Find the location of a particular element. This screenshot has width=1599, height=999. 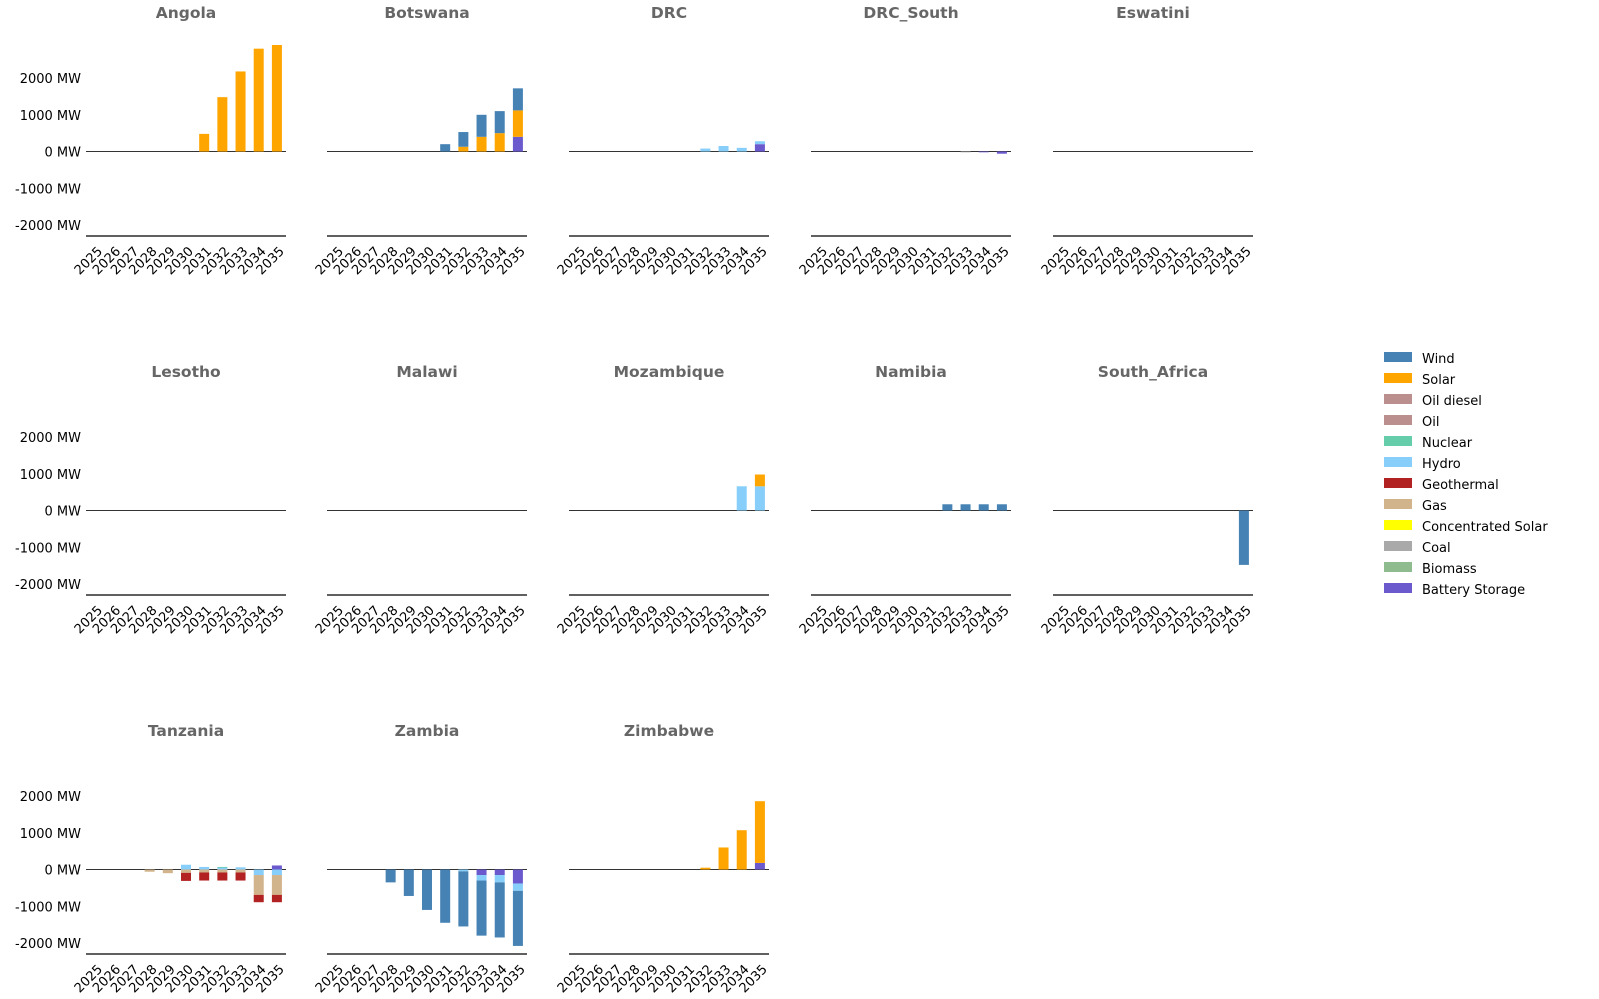

bar-gas-2031 is located at coordinates (204, 871).